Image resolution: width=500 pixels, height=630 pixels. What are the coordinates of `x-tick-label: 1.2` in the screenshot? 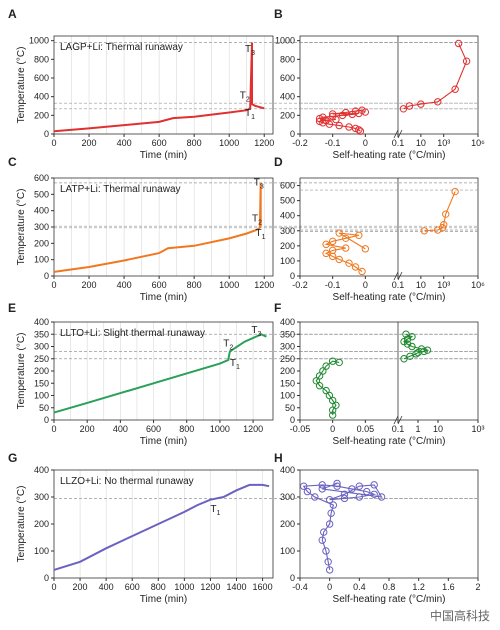 It's located at (418, 587).